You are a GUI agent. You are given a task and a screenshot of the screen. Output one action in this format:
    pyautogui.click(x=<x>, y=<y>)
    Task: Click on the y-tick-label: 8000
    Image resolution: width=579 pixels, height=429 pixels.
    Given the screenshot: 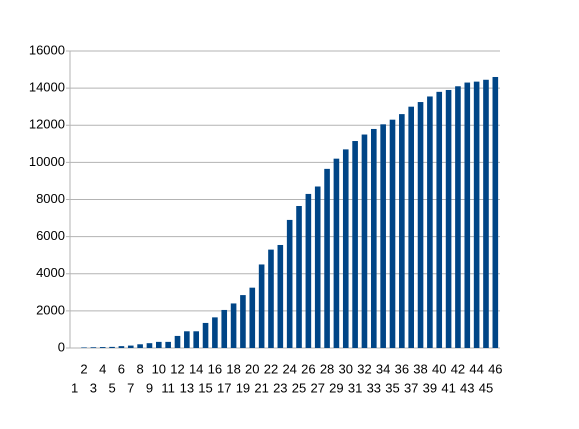 What is the action you would take?
    pyautogui.click(x=50, y=198)
    